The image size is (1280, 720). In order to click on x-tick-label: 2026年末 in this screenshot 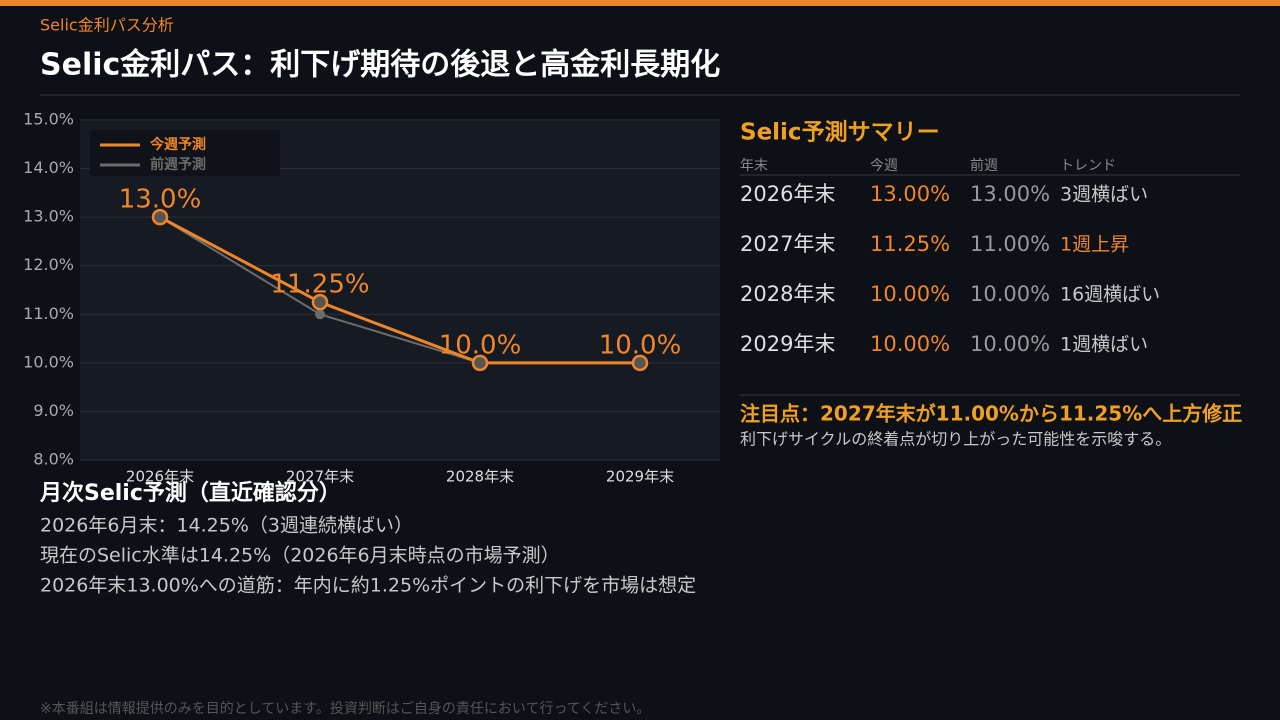, I will do `click(160, 477)`.